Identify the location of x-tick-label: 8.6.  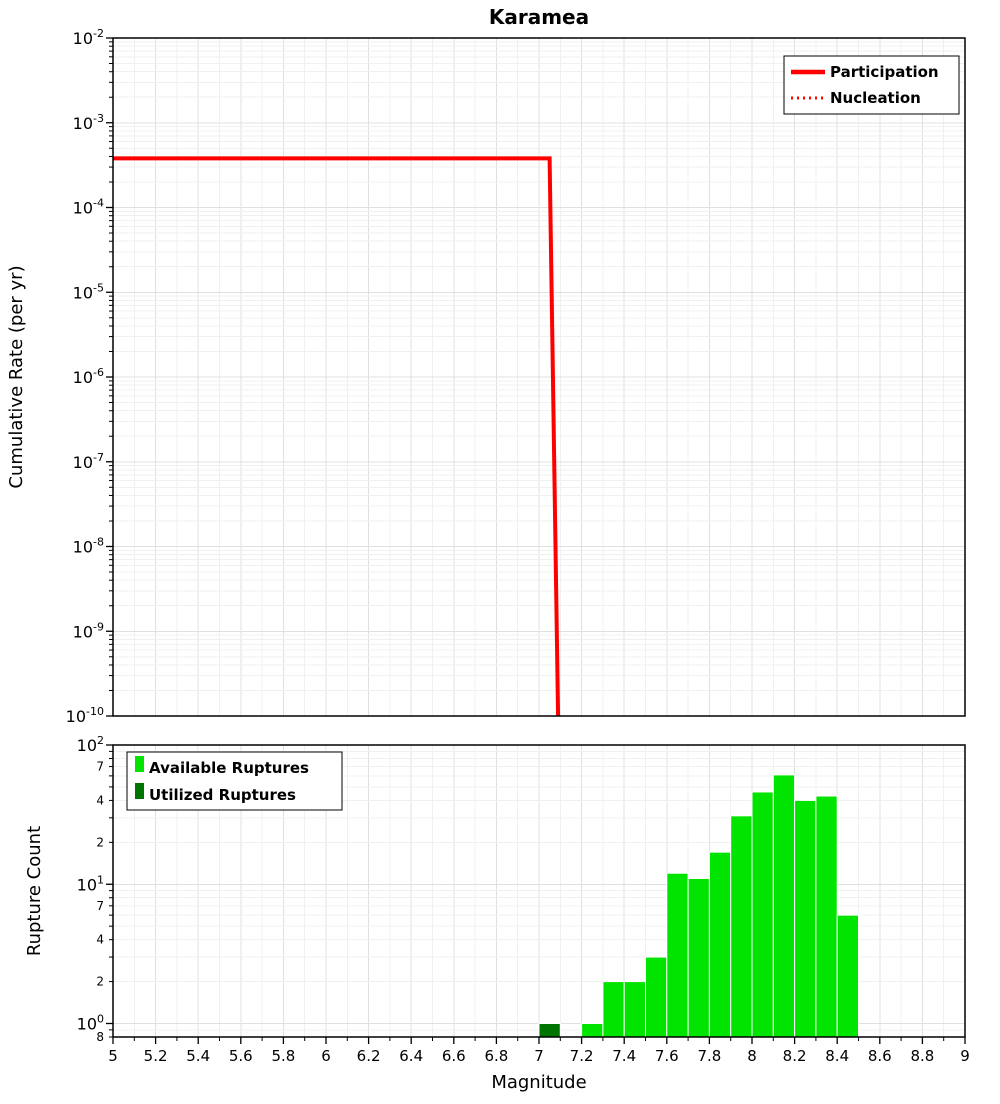
(880, 1056).